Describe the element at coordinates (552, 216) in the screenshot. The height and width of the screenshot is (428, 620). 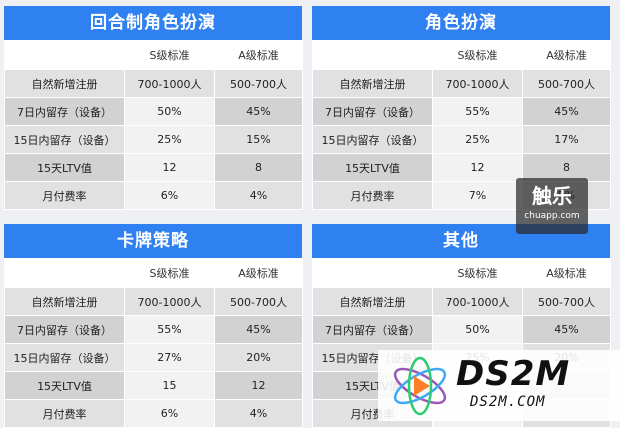
I see `chuapp-url: chuapp.com` at that location.